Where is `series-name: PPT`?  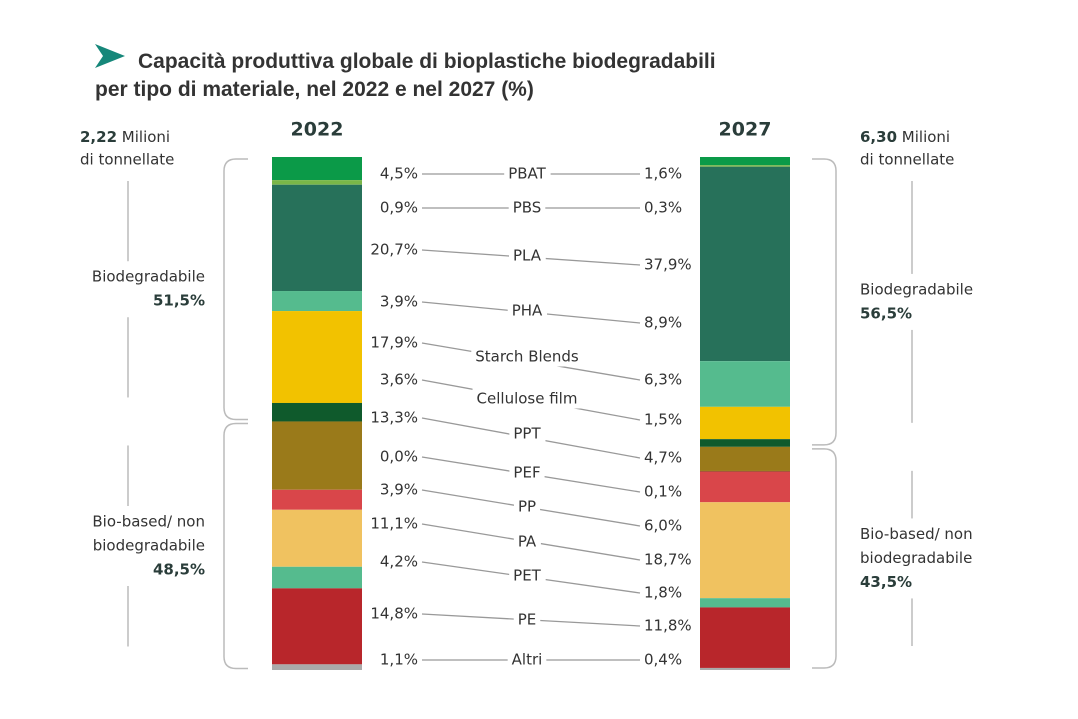
series-name: PPT is located at coordinates (527, 434).